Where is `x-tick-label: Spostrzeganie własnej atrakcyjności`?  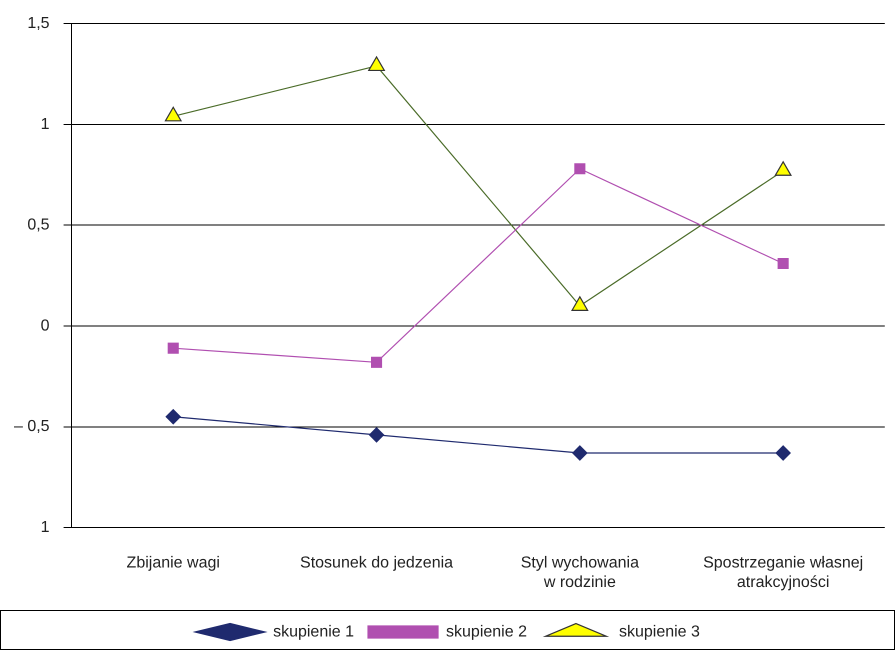 x-tick-label: Spostrzeganie własnej atrakcyjności is located at coordinates (783, 572).